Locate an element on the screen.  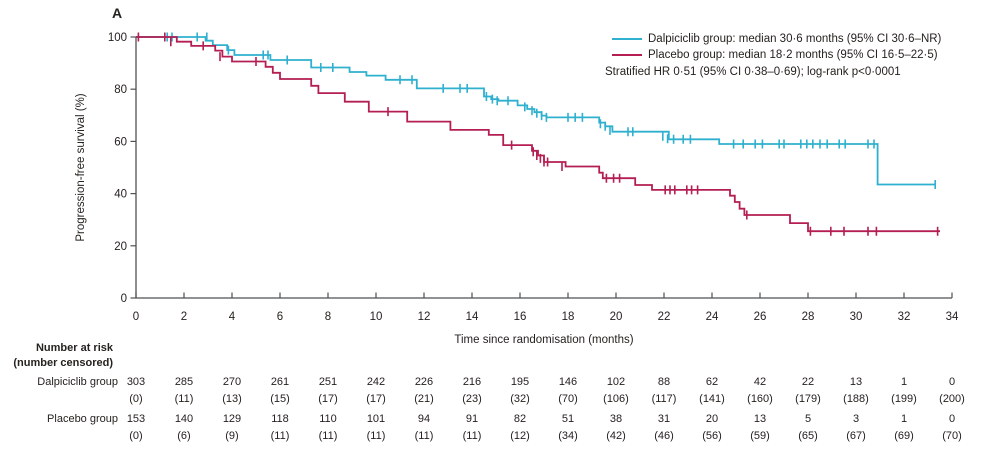
at-risk-count: 22 is located at coordinates (808, 382).